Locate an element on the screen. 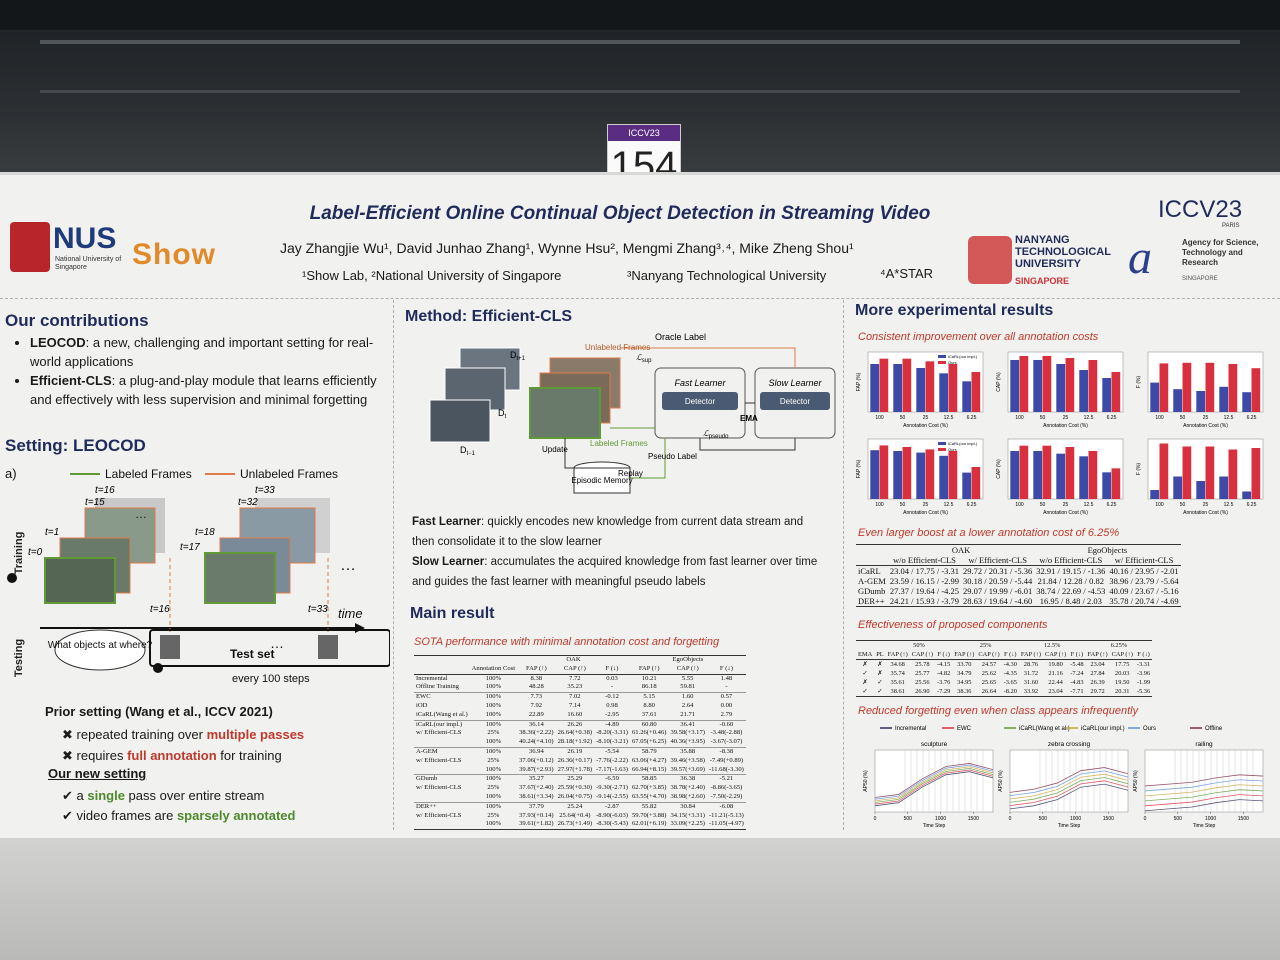  value: 39.46(+3.58) is located at coordinates (687, 760).